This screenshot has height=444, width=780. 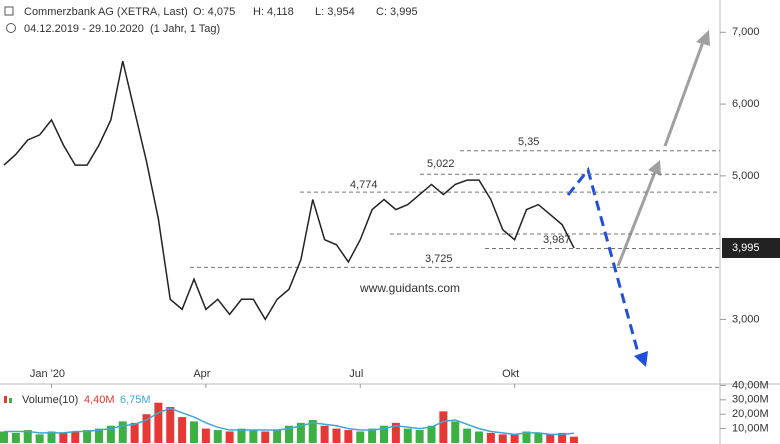 I want to click on last-price-box, so click(x=751, y=247).